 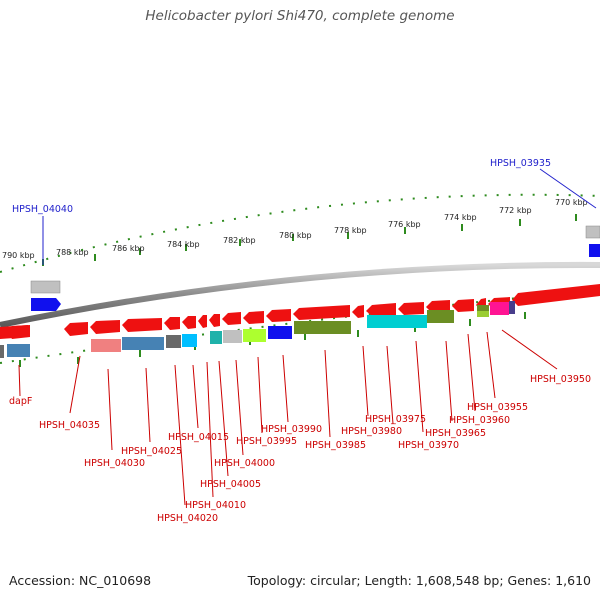 What do you see at coordinates (515, 210) in the screenshot?
I see `scale-label: 772 kbp` at bounding box center [515, 210].